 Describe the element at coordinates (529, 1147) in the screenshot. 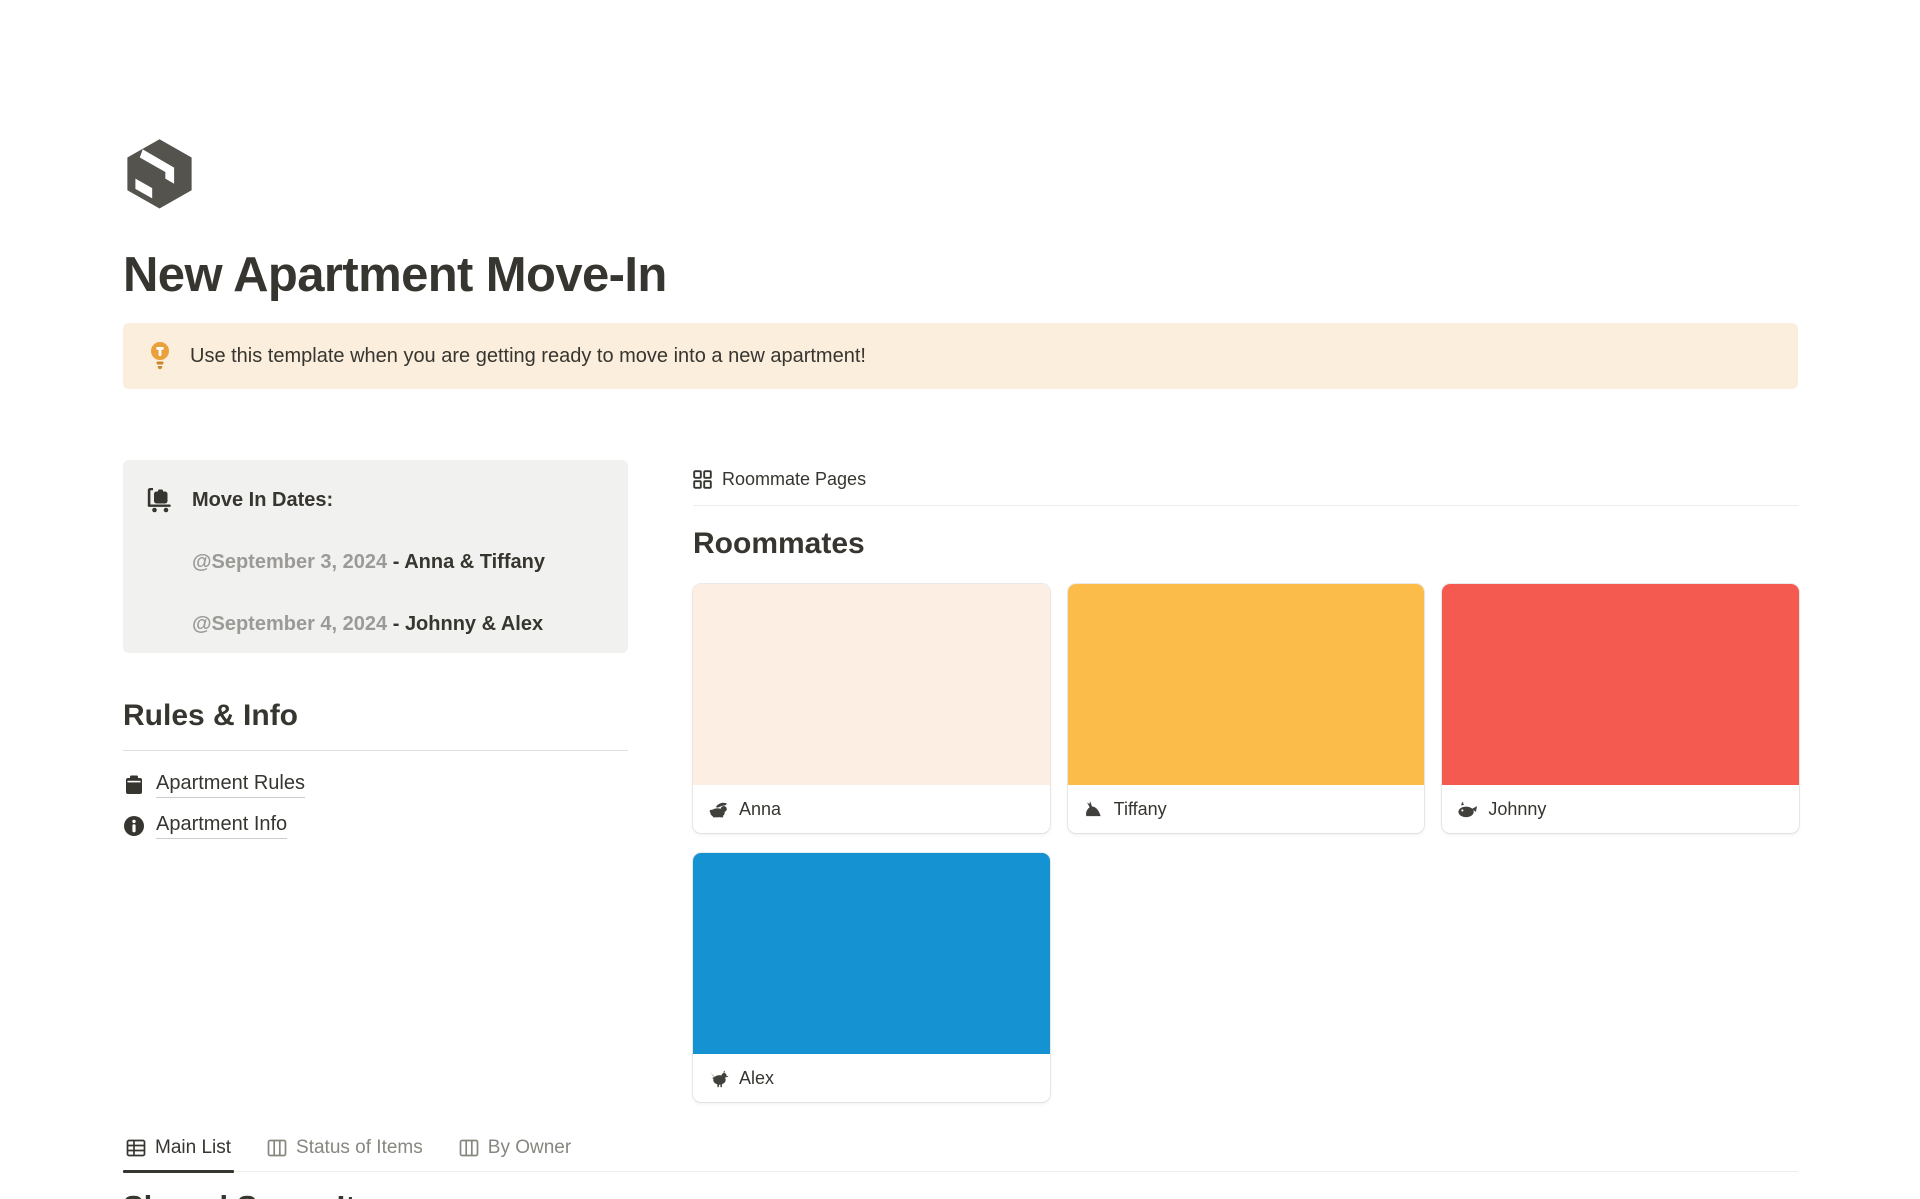

I see `tab-label: By Owner` at that location.